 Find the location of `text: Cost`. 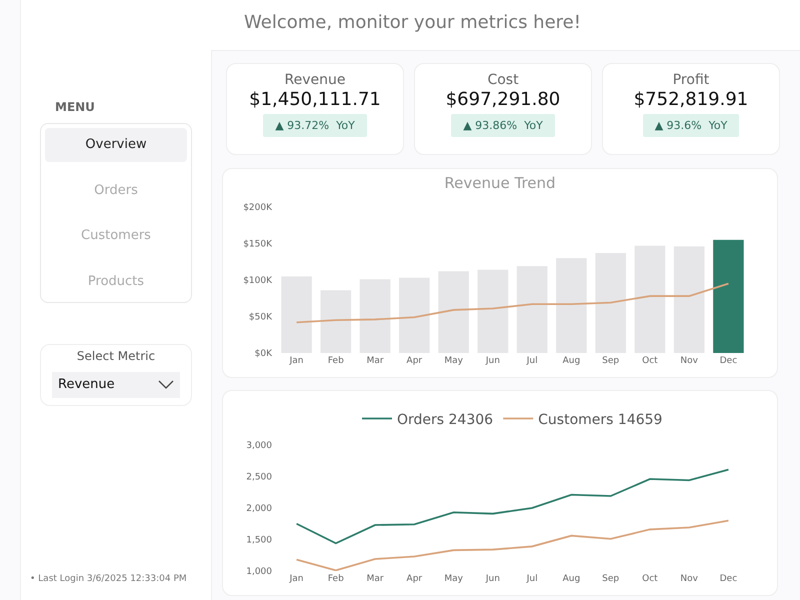

text: Cost is located at coordinates (503, 80).